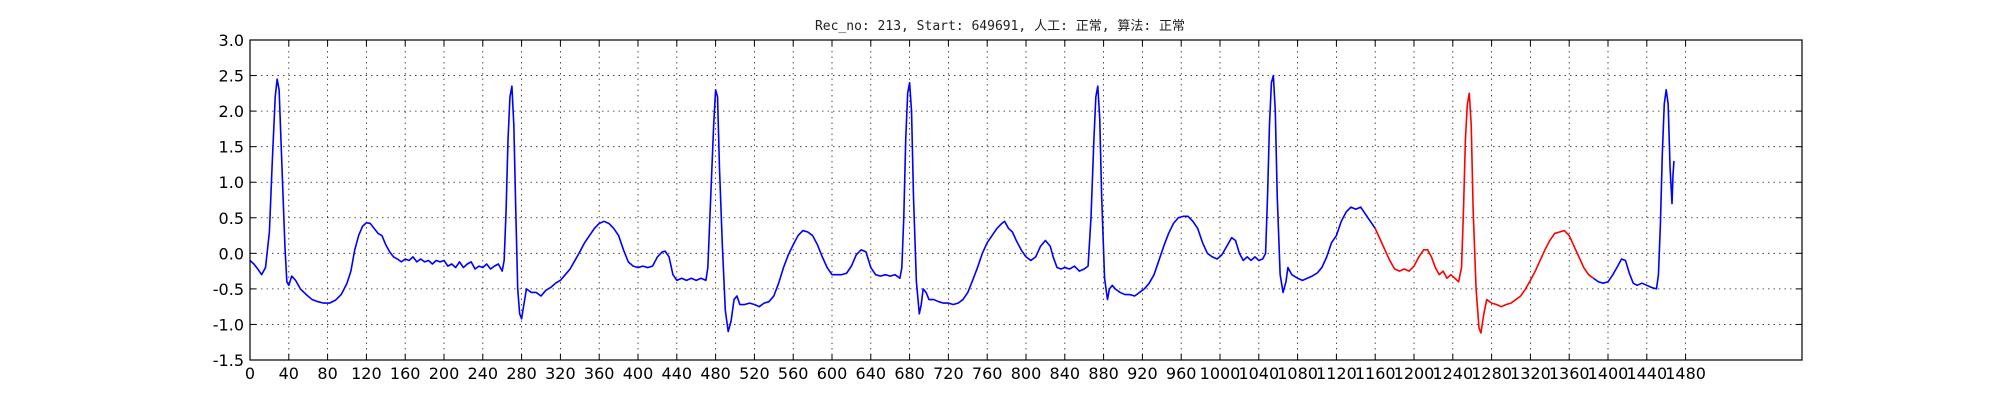 Image resolution: width=2000 pixels, height=400 pixels. Describe the element at coordinates (1569, 373) in the screenshot. I see `x-tick-label: 1360` at that location.